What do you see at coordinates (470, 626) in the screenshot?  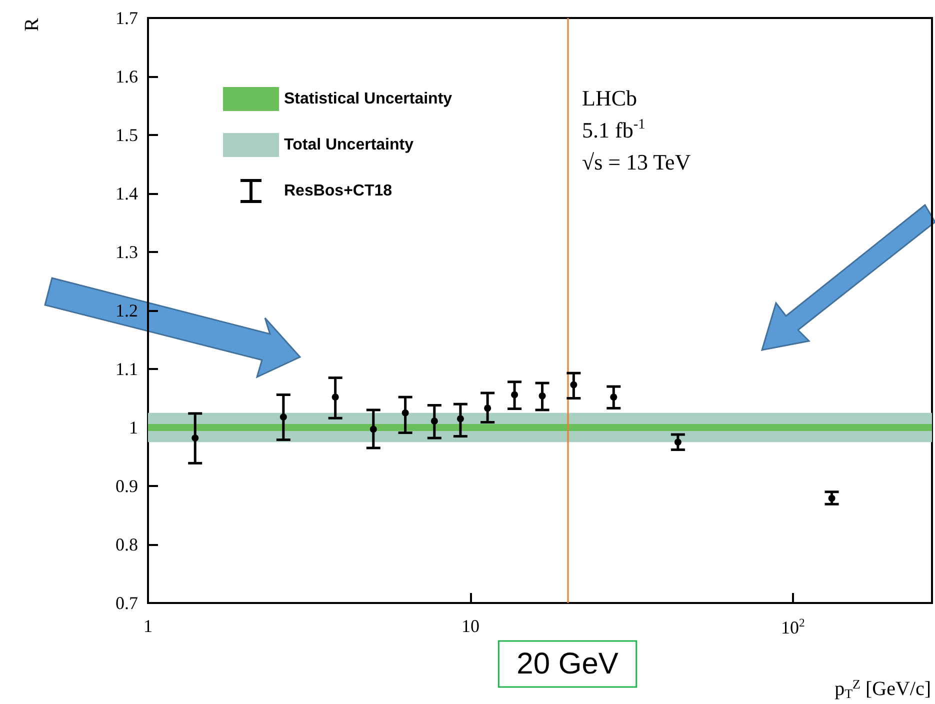 I see `x-tick-label: 10` at bounding box center [470, 626].